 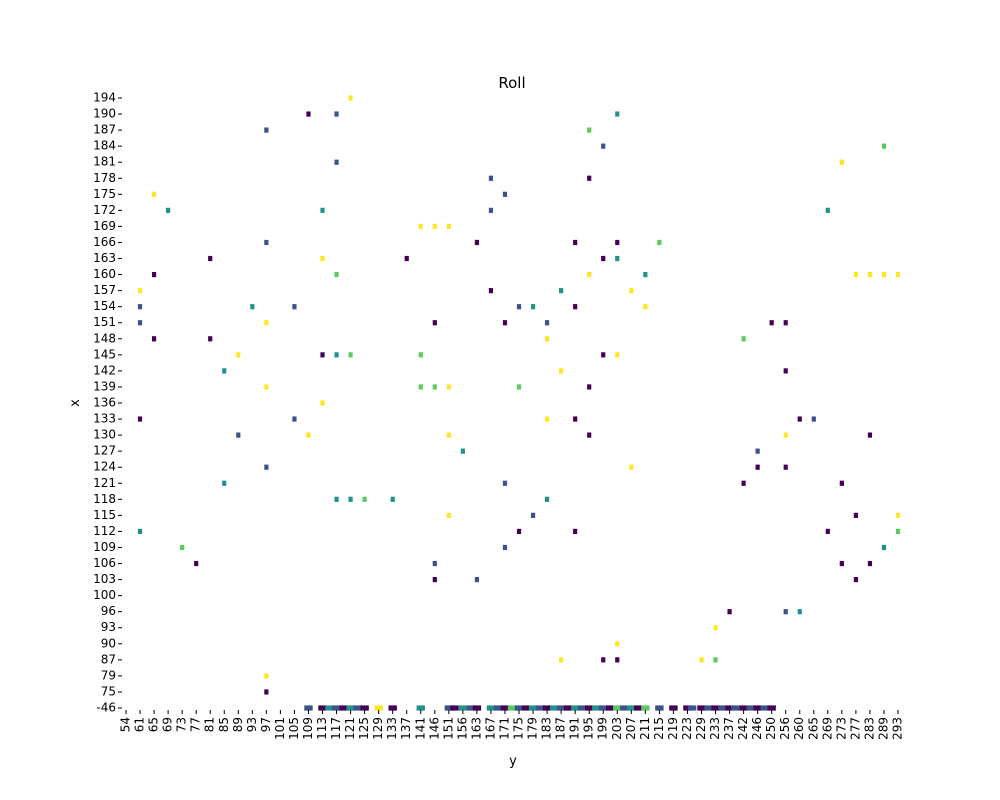 What do you see at coordinates (104, 354) in the screenshot?
I see `y-tick-label: 145` at bounding box center [104, 354].